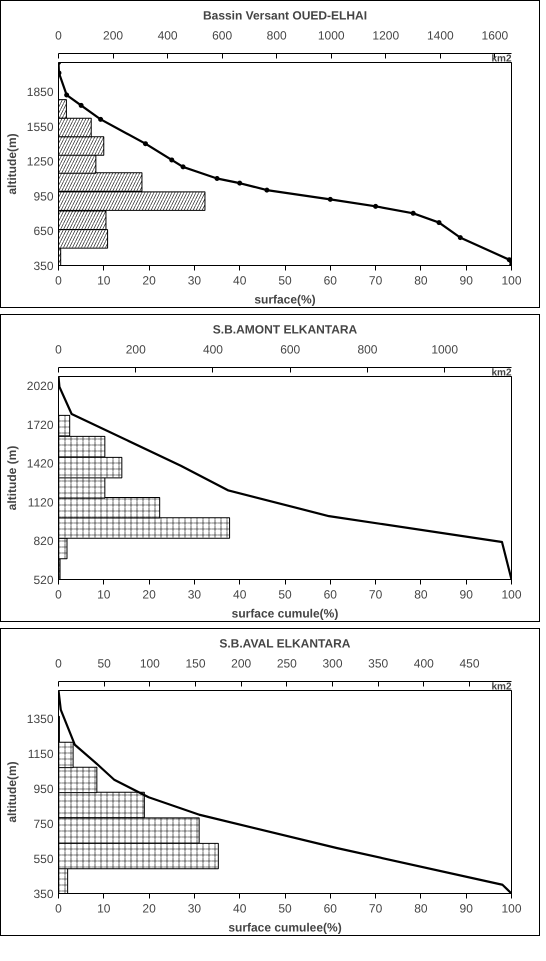  I want to click on y-axis-title: altitude (m), so click(11, 478).